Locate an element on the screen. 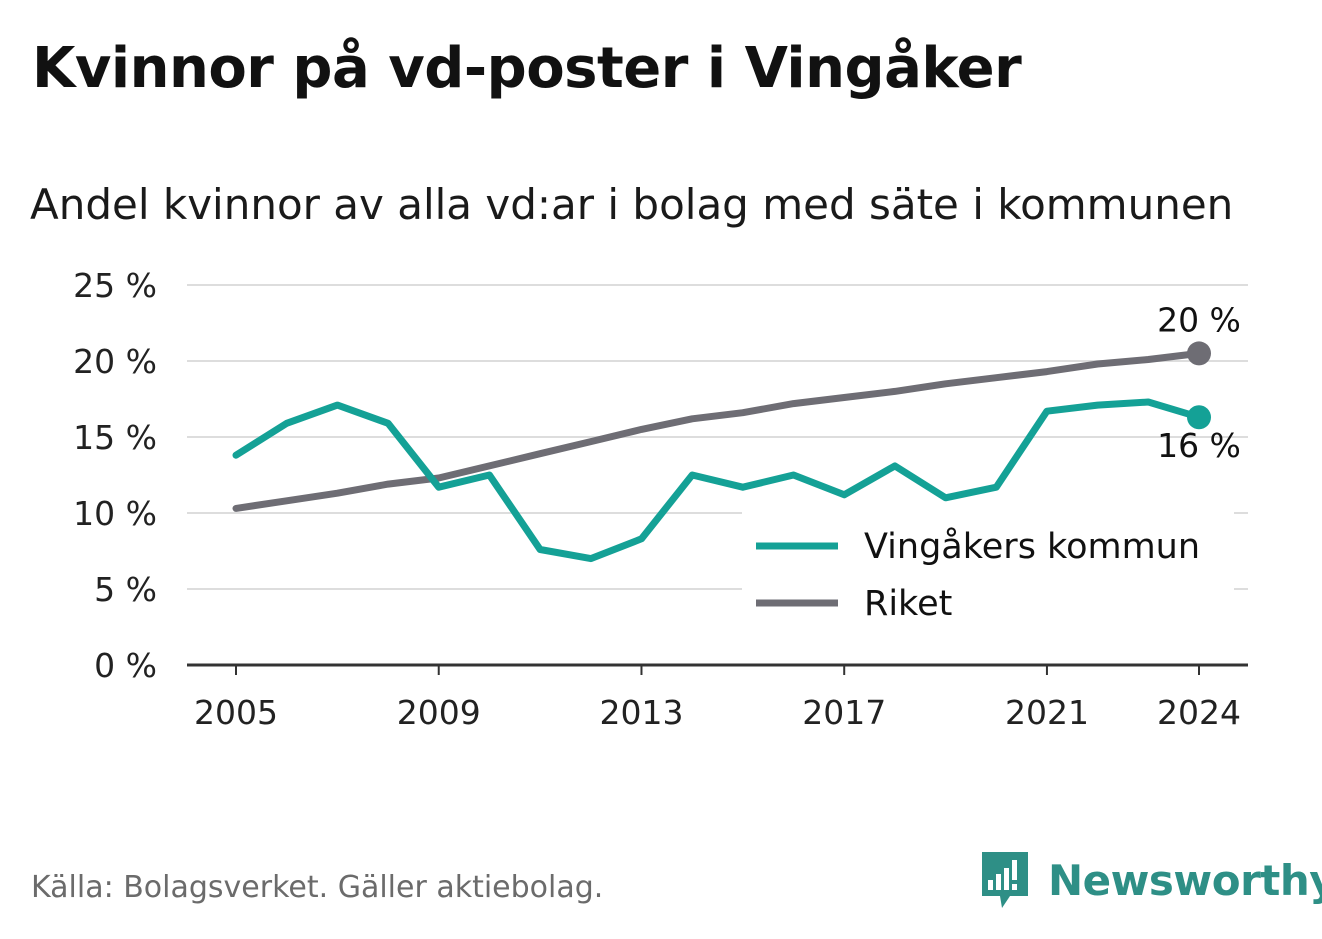 The width and height of the screenshot is (1322, 939). brand-logo: Newsworthy is located at coordinates (1151, 880).